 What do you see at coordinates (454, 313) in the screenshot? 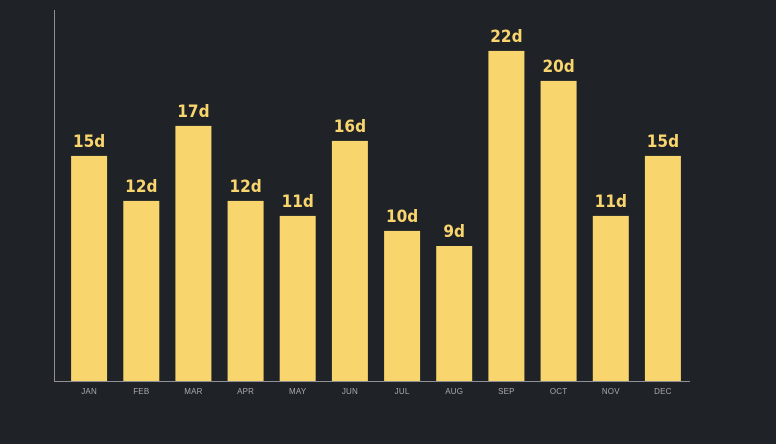
I see `bar-aug` at bounding box center [454, 313].